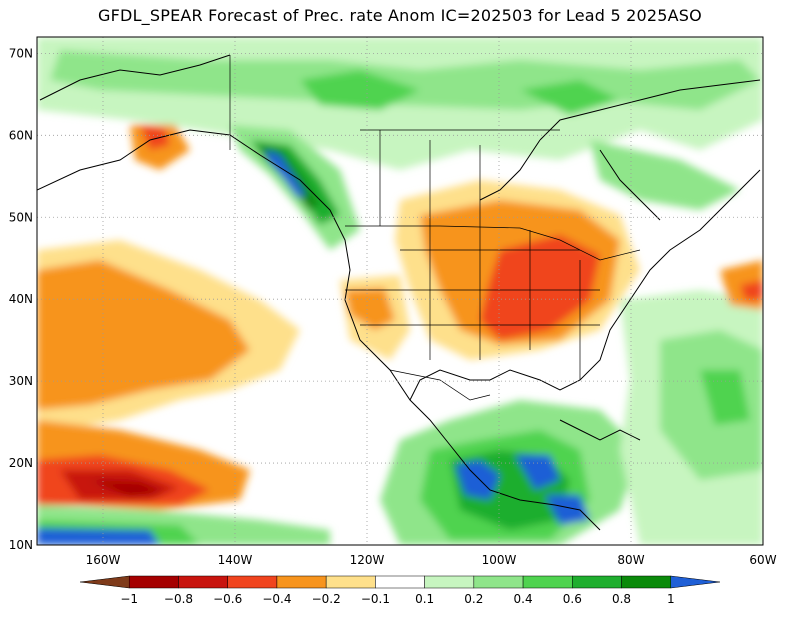 The image size is (800, 618). What do you see at coordinates (21, 381) in the screenshot?
I see `lat-label: 30N` at bounding box center [21, 381].